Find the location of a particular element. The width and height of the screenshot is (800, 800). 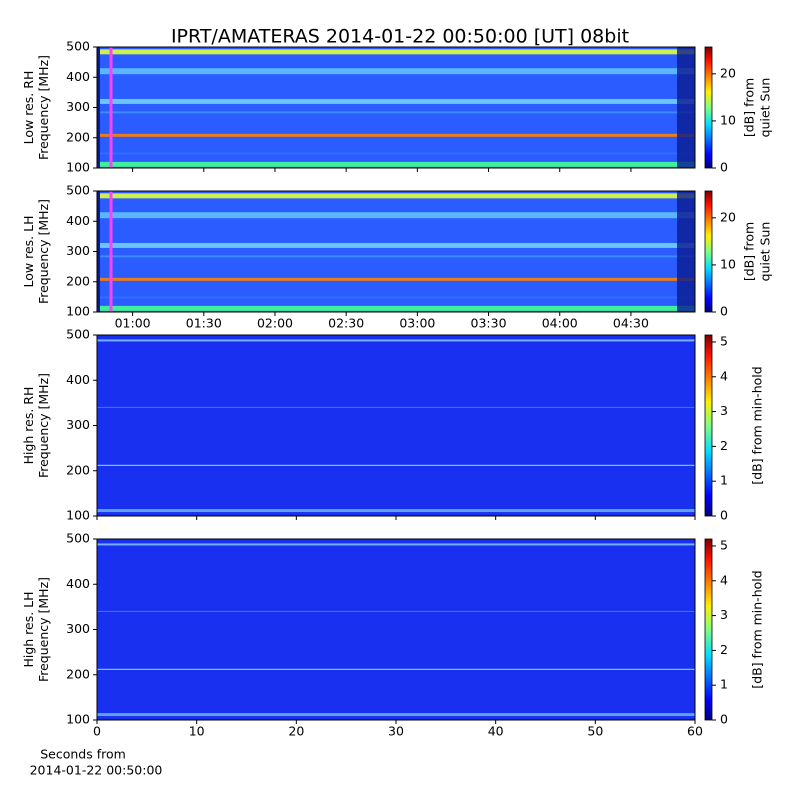

x-axis-label: Seconds from is located at coordinates (83, 754).